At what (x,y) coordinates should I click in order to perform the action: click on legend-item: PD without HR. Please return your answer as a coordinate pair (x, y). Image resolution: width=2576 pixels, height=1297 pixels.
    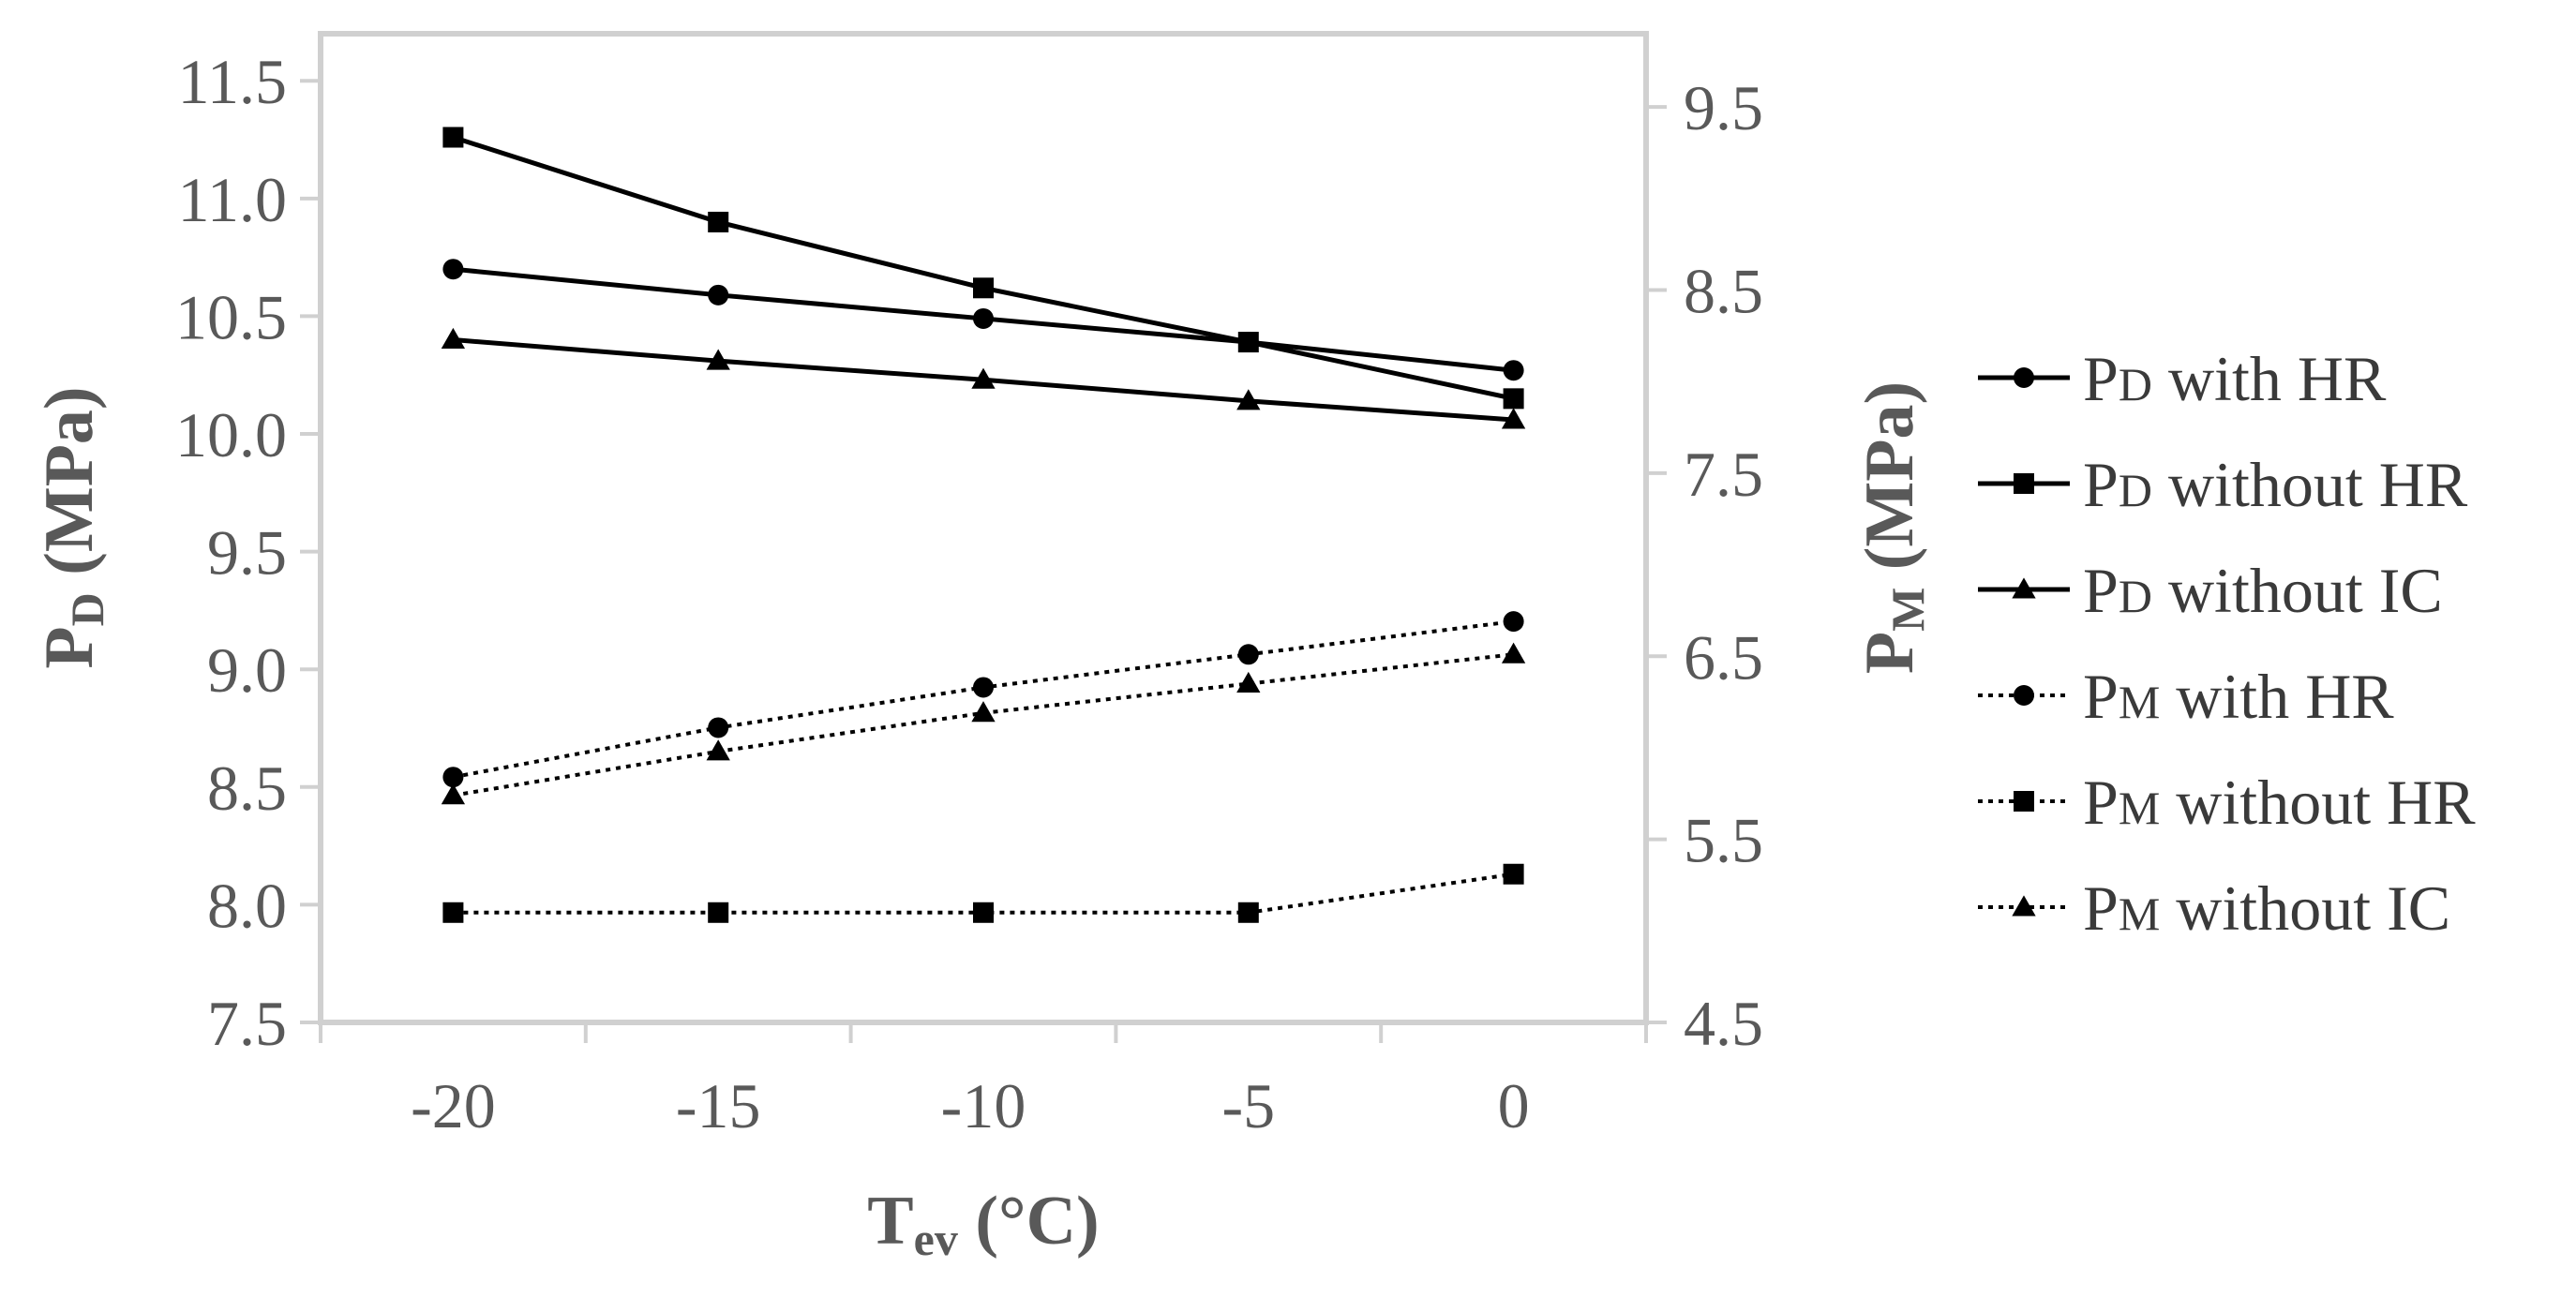
    Looking at the image, I should click on (2223, 485).